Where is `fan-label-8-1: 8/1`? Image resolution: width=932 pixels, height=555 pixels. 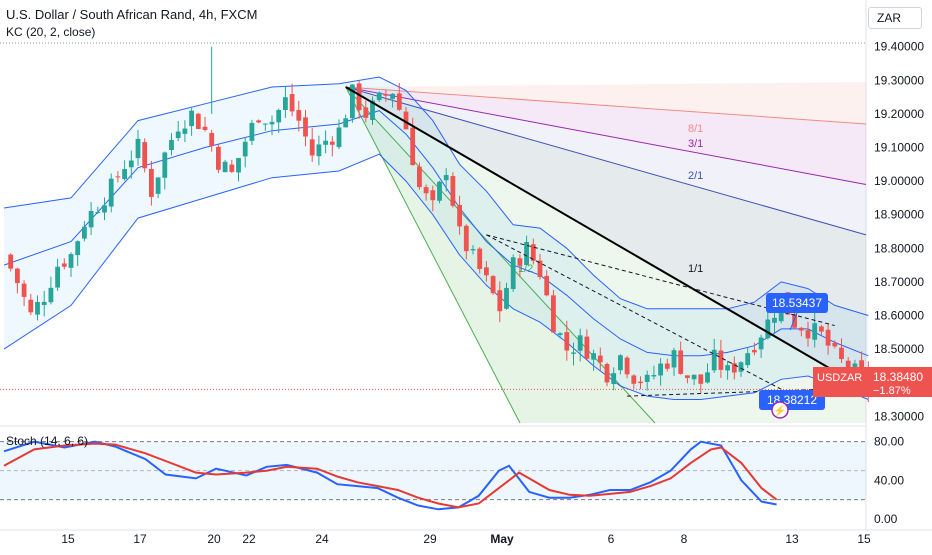
fan-label-8-1: 8/1 is located at coordinates (695, 129).